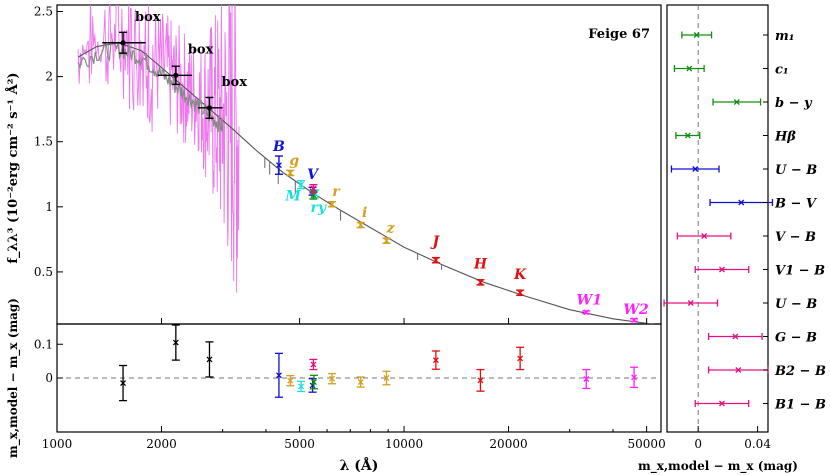  What do you see at coordinates (295, 192) in the screenshot?
I see `sed-point-strömgren: M` at bounding box center [295, 192].